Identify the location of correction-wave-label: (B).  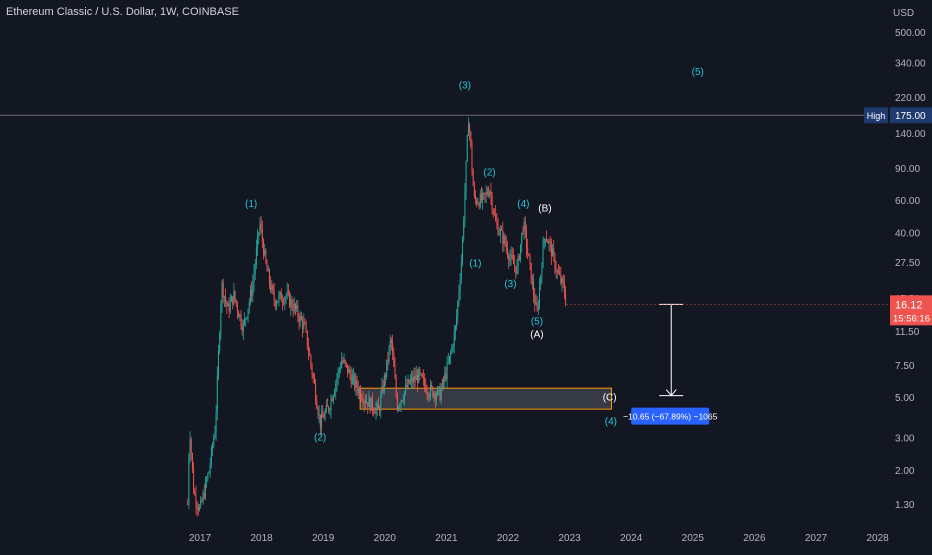
(544, 208).